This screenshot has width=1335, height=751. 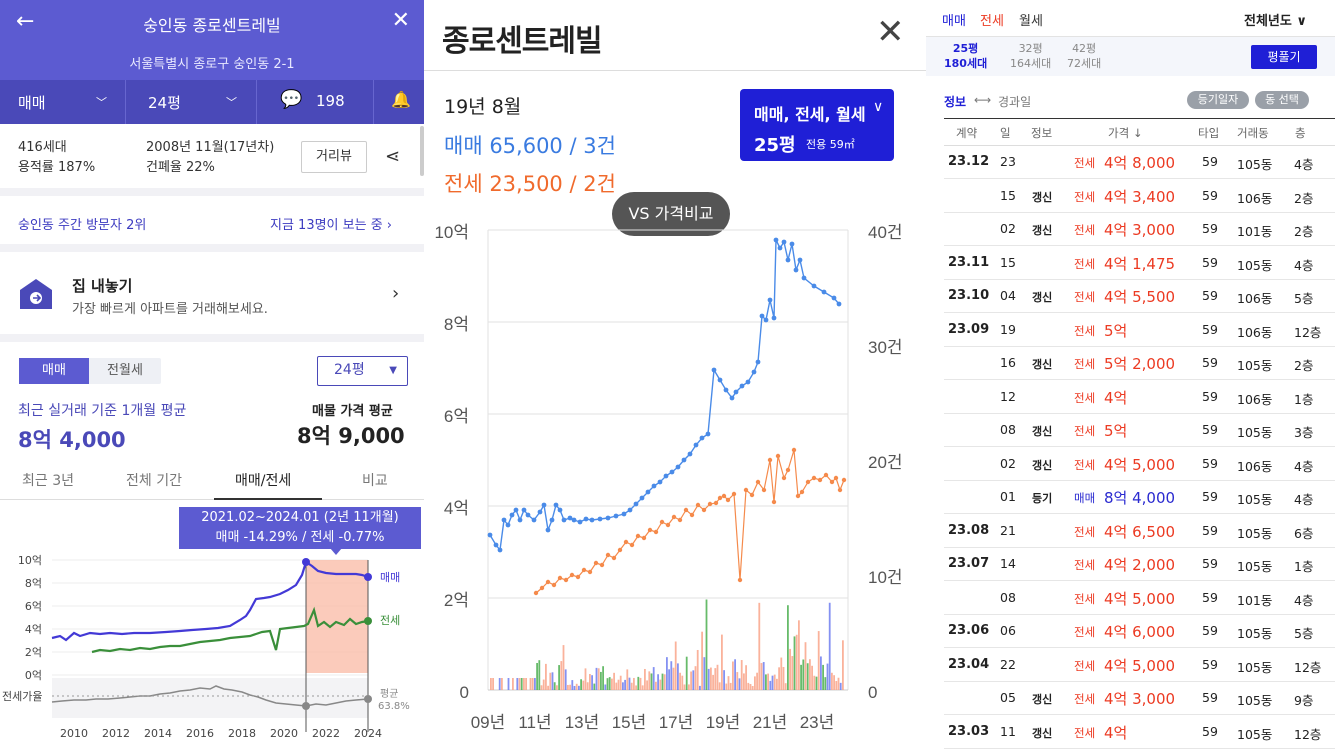 I want to click on sort-price: 가격 ↓, so click(x=1125, y=133).